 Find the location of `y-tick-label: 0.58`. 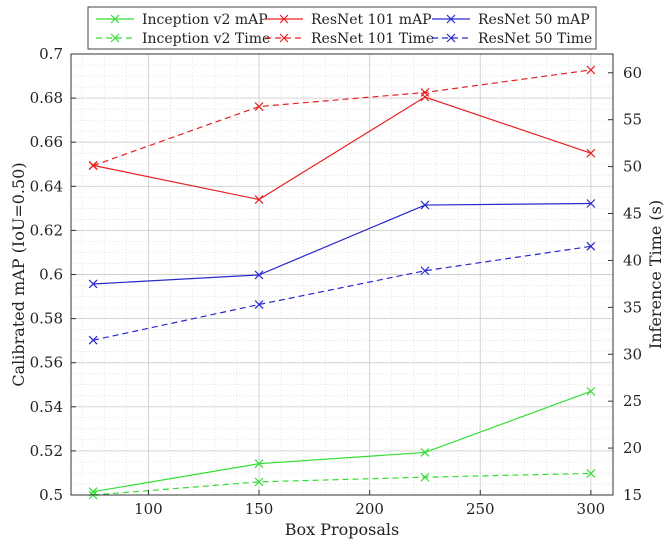

y-tick-label: 0.58 is located at coordinates (46, 319).